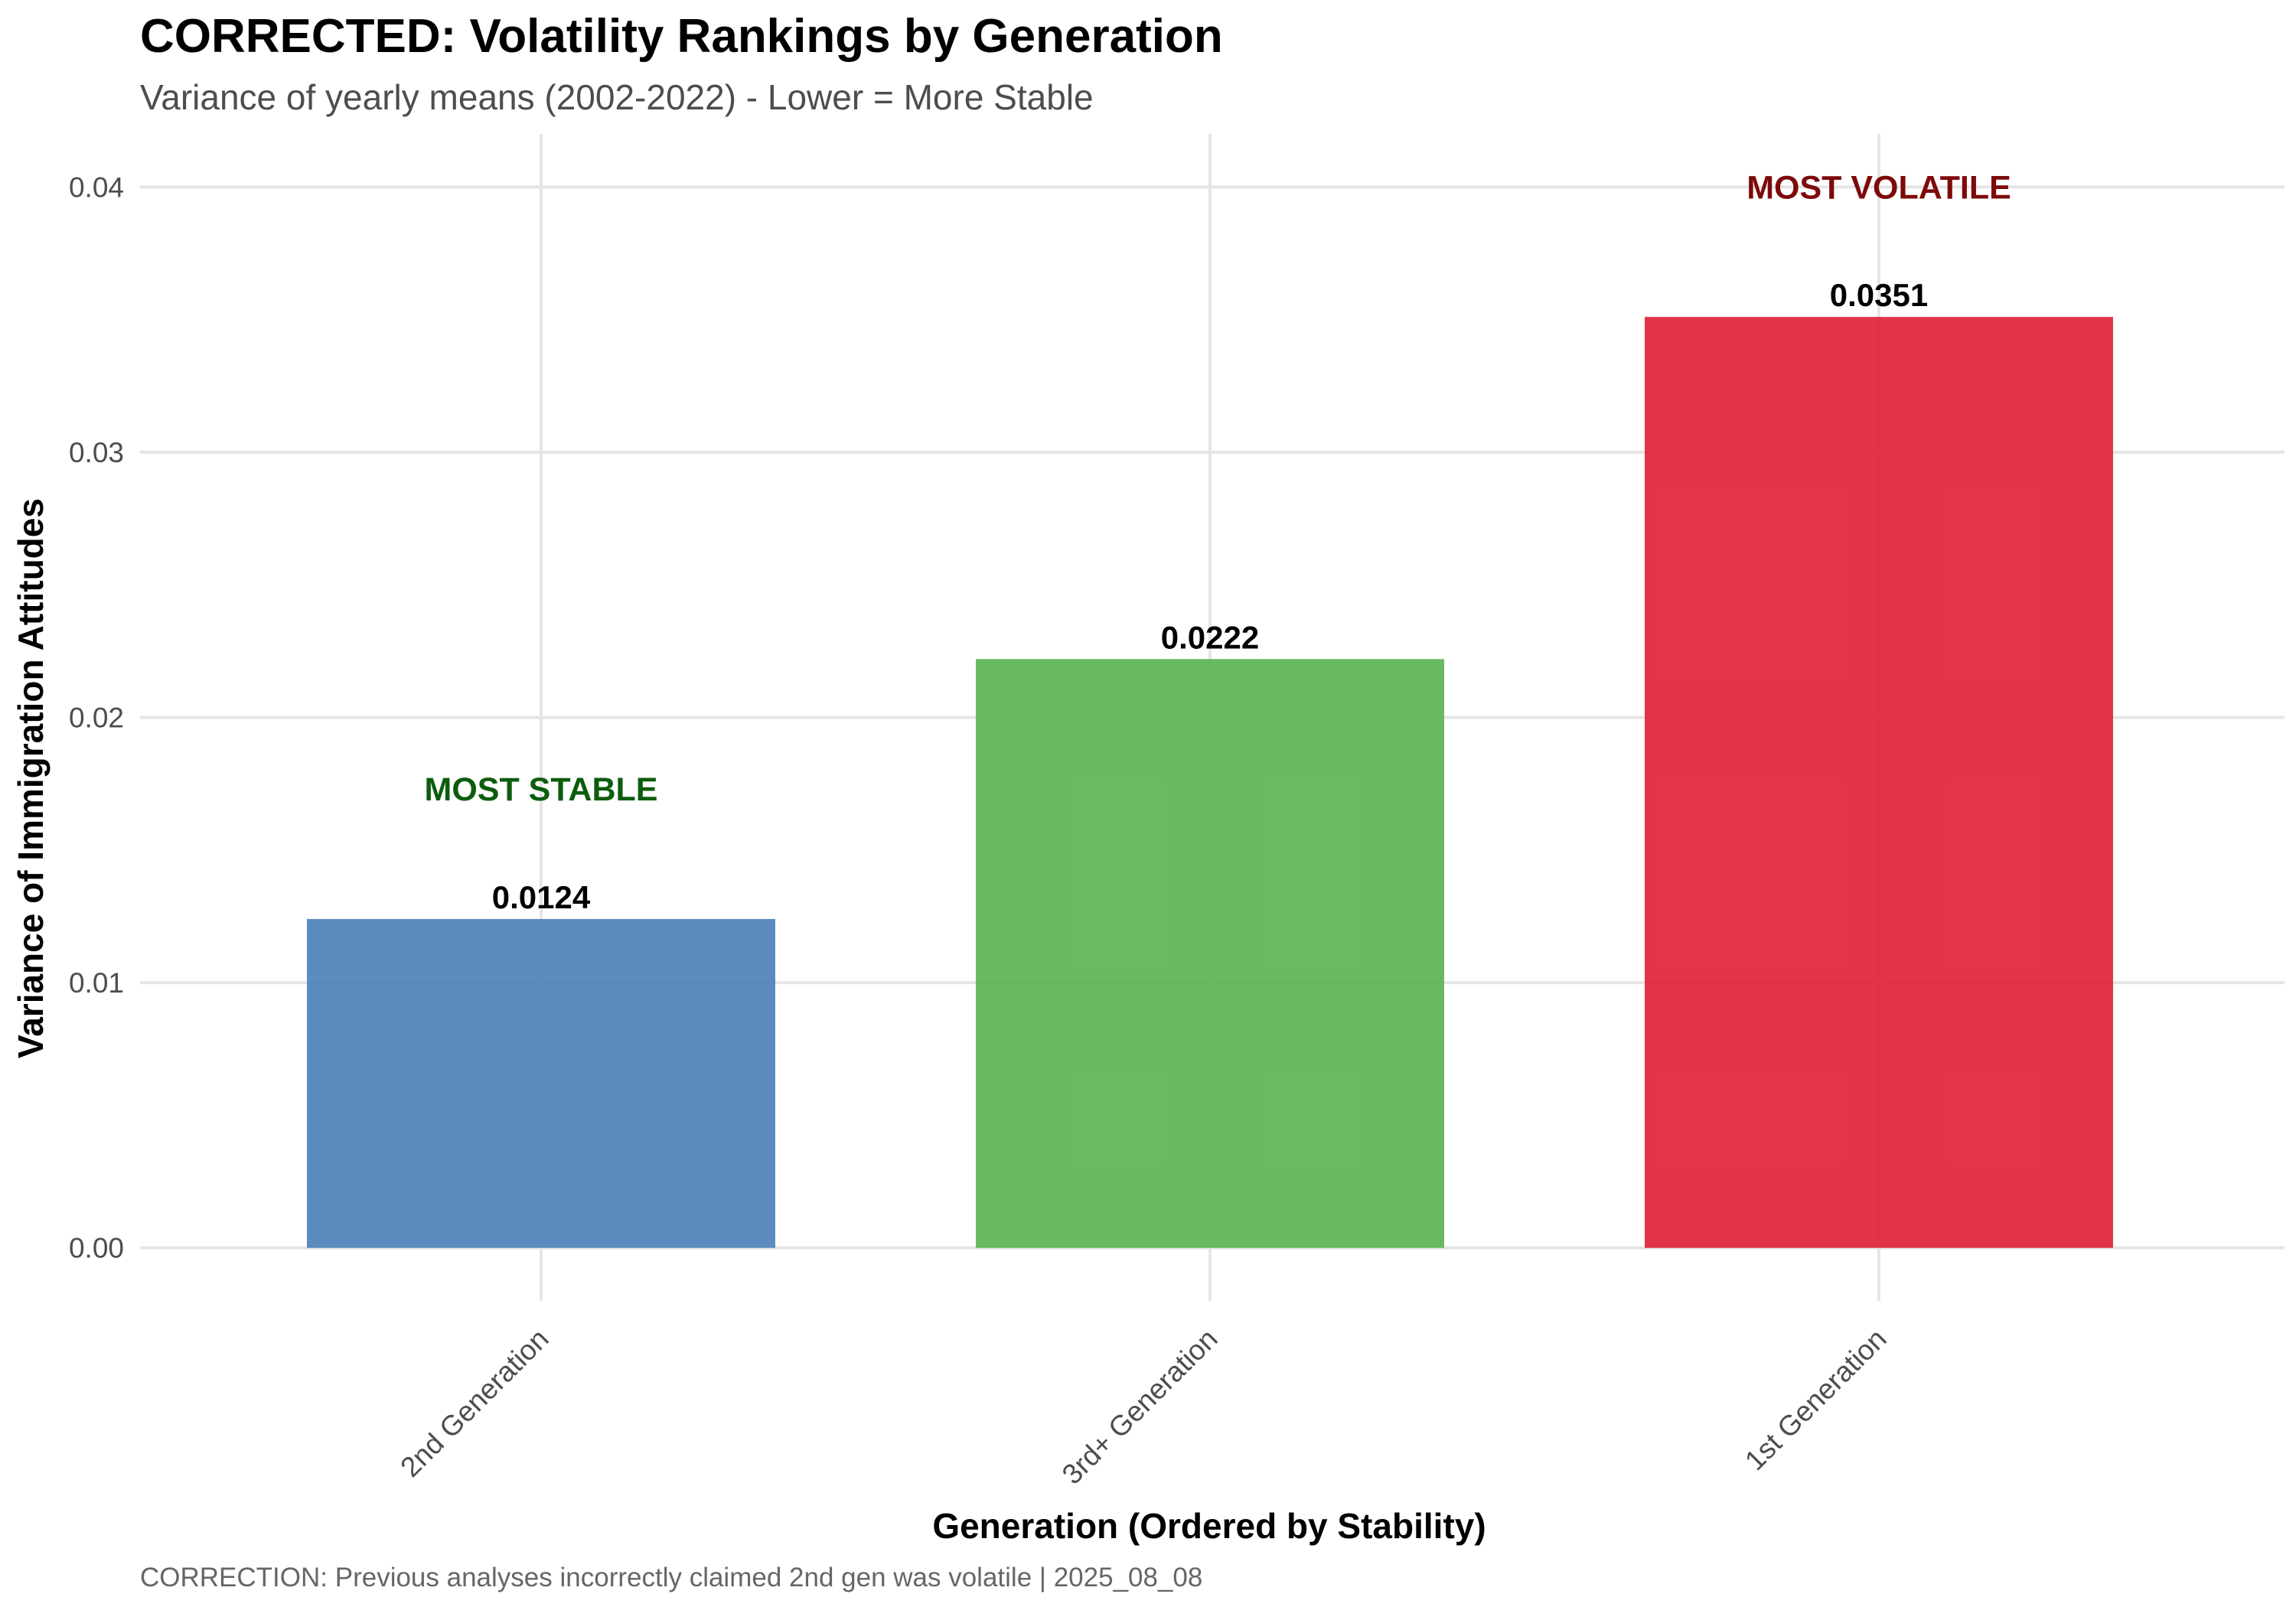 The width and height of the screenshot is (2296, 1607). What do you see at coordinates (541, 790) in the screenshot?
I see `annotation-label: MOST STABLE` at bounding box center [541, 790].